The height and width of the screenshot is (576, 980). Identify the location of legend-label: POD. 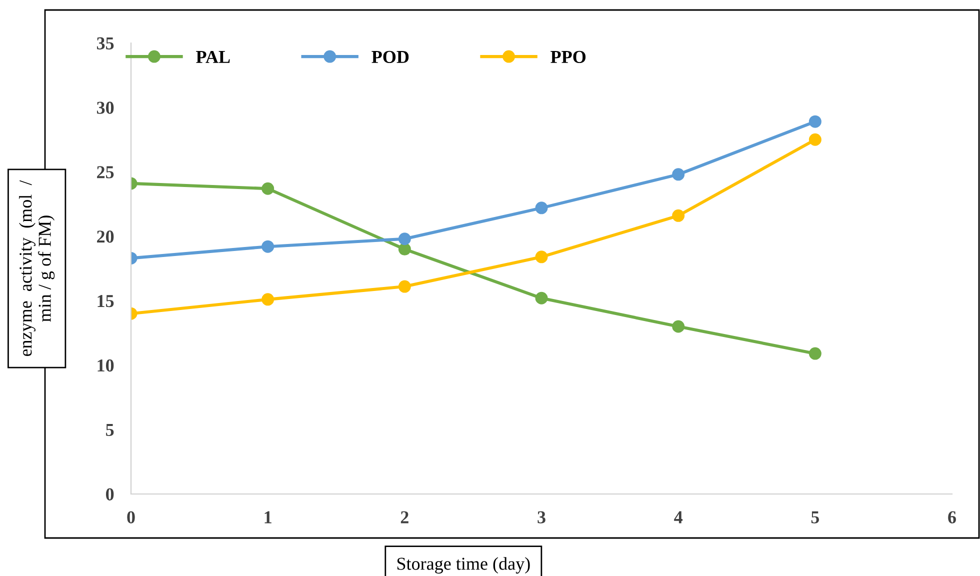
(390, 57).